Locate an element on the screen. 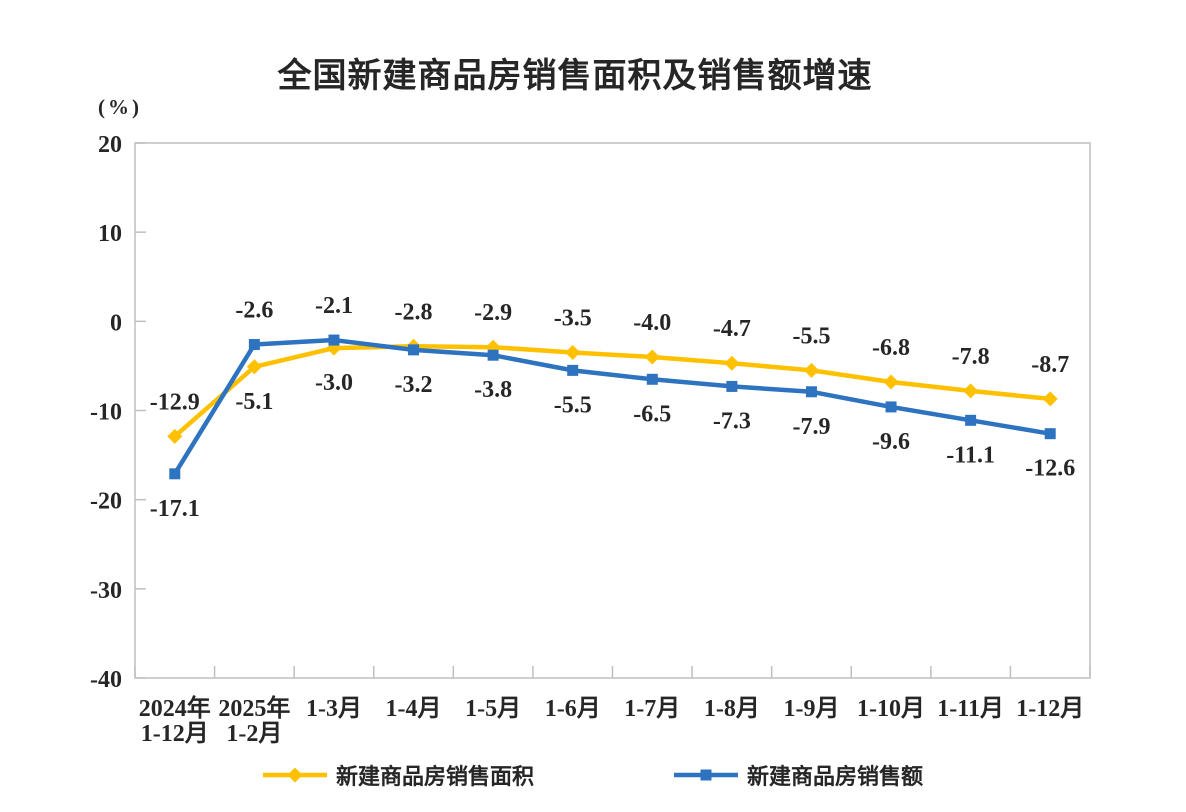 This screenshot has width=1186, height=812. data-label: -2.8 is located at coordinates (414, 312).